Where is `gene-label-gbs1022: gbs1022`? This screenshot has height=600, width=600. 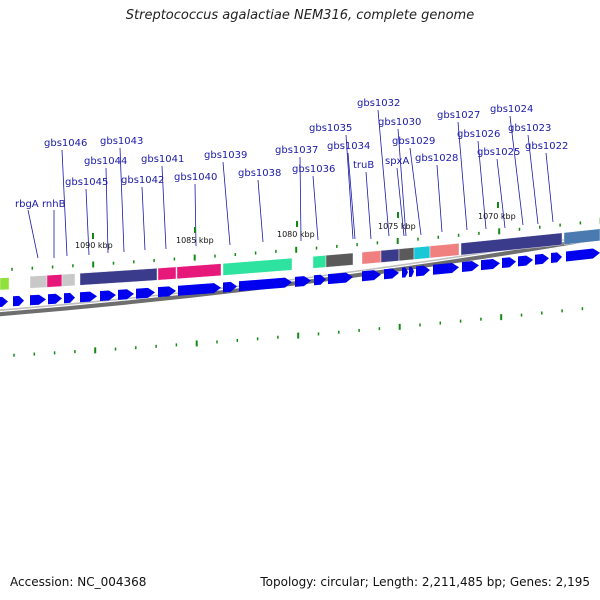 gene-label-gbs1022: gbs1022 is located at coordinates (546, 146).